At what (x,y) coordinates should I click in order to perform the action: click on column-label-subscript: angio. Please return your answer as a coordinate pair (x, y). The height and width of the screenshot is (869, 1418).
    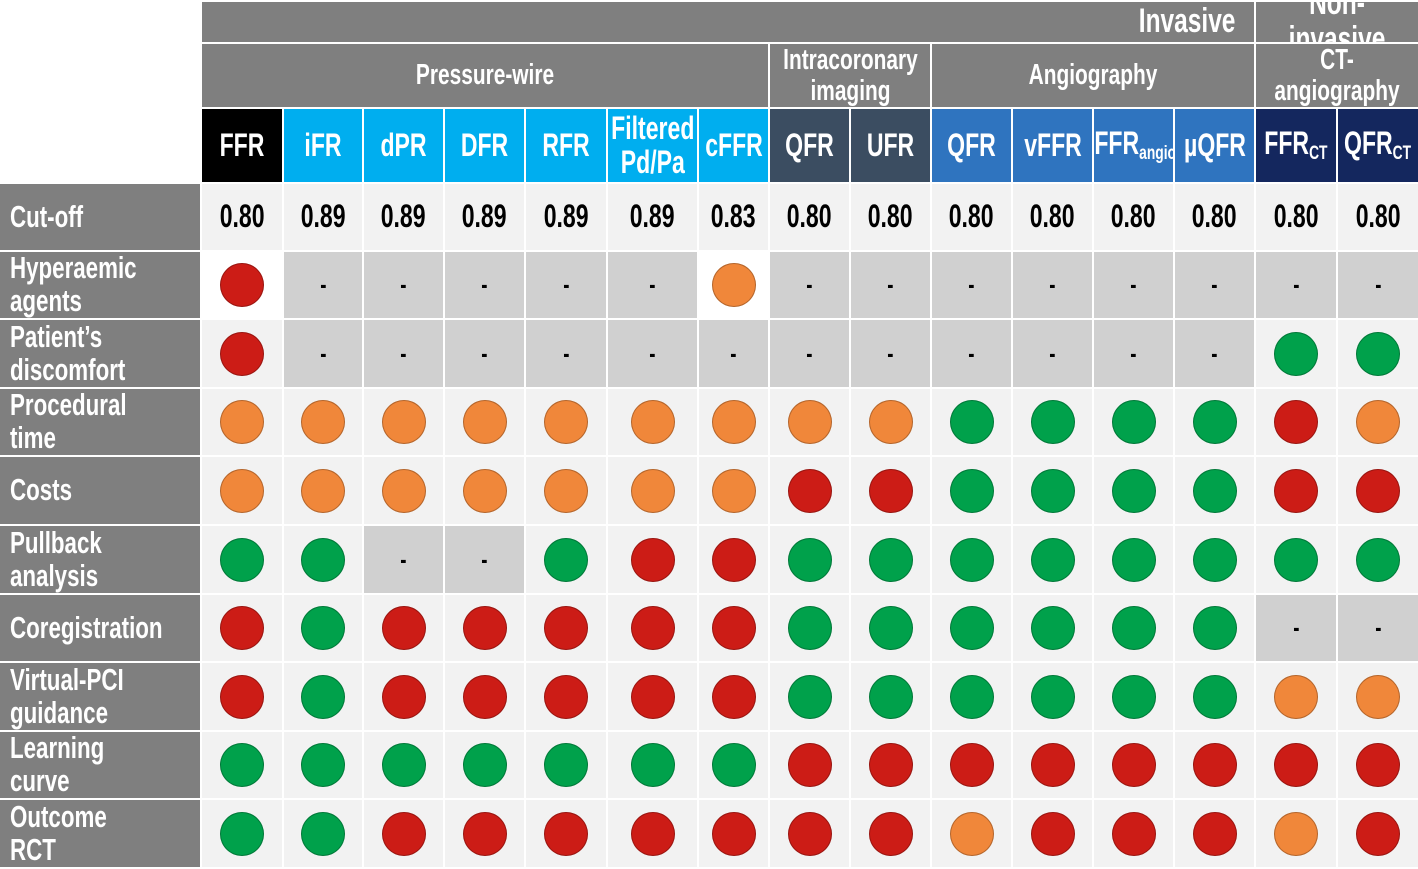
    Looking at the image, I should click on (1155, 153).